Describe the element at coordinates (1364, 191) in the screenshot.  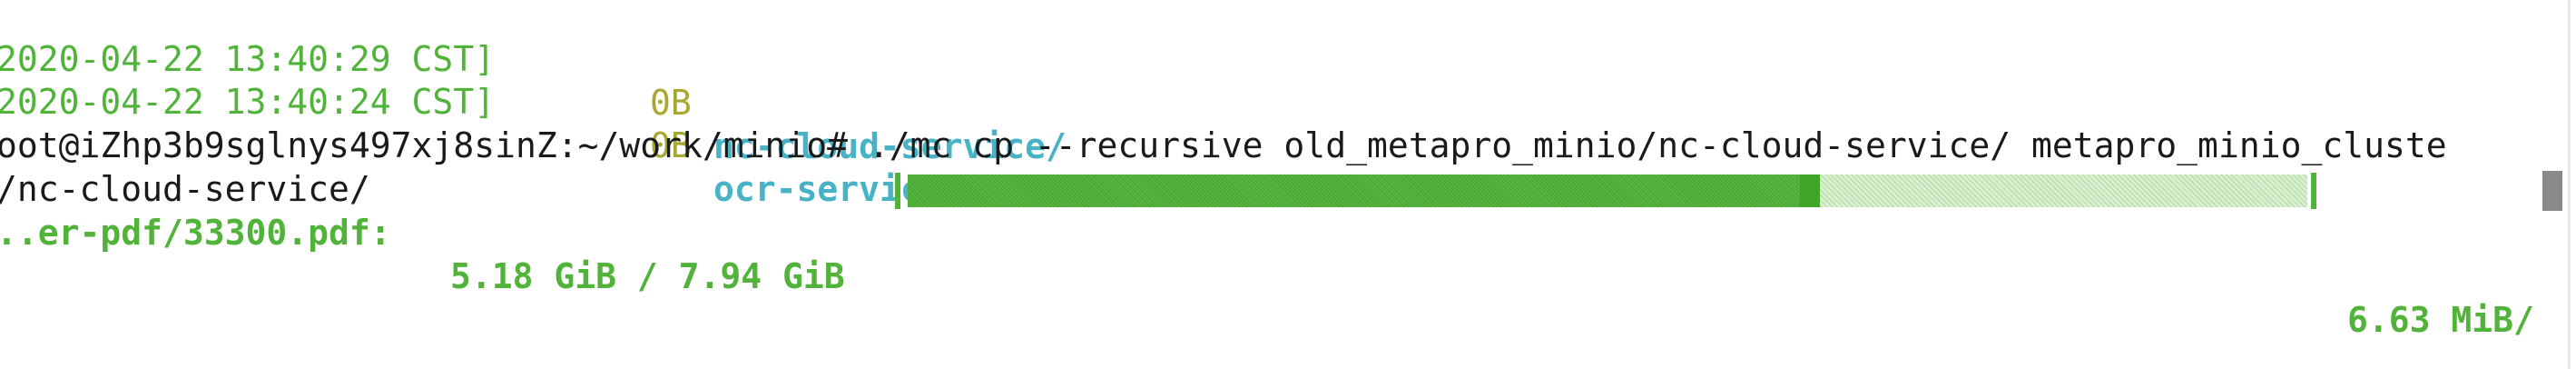
I see `progress-bar-fill` at that location.